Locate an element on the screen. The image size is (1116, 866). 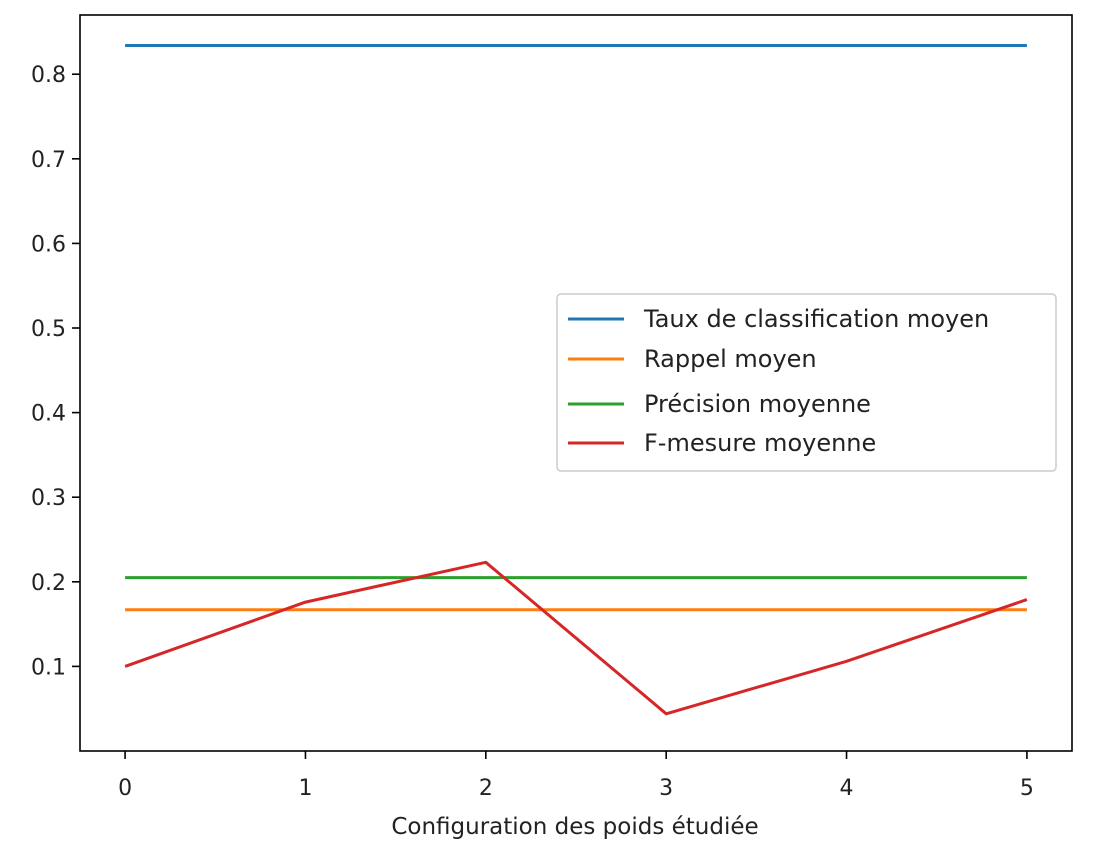
y-tick-label: 0.8 is located at coordinates (48, 75).